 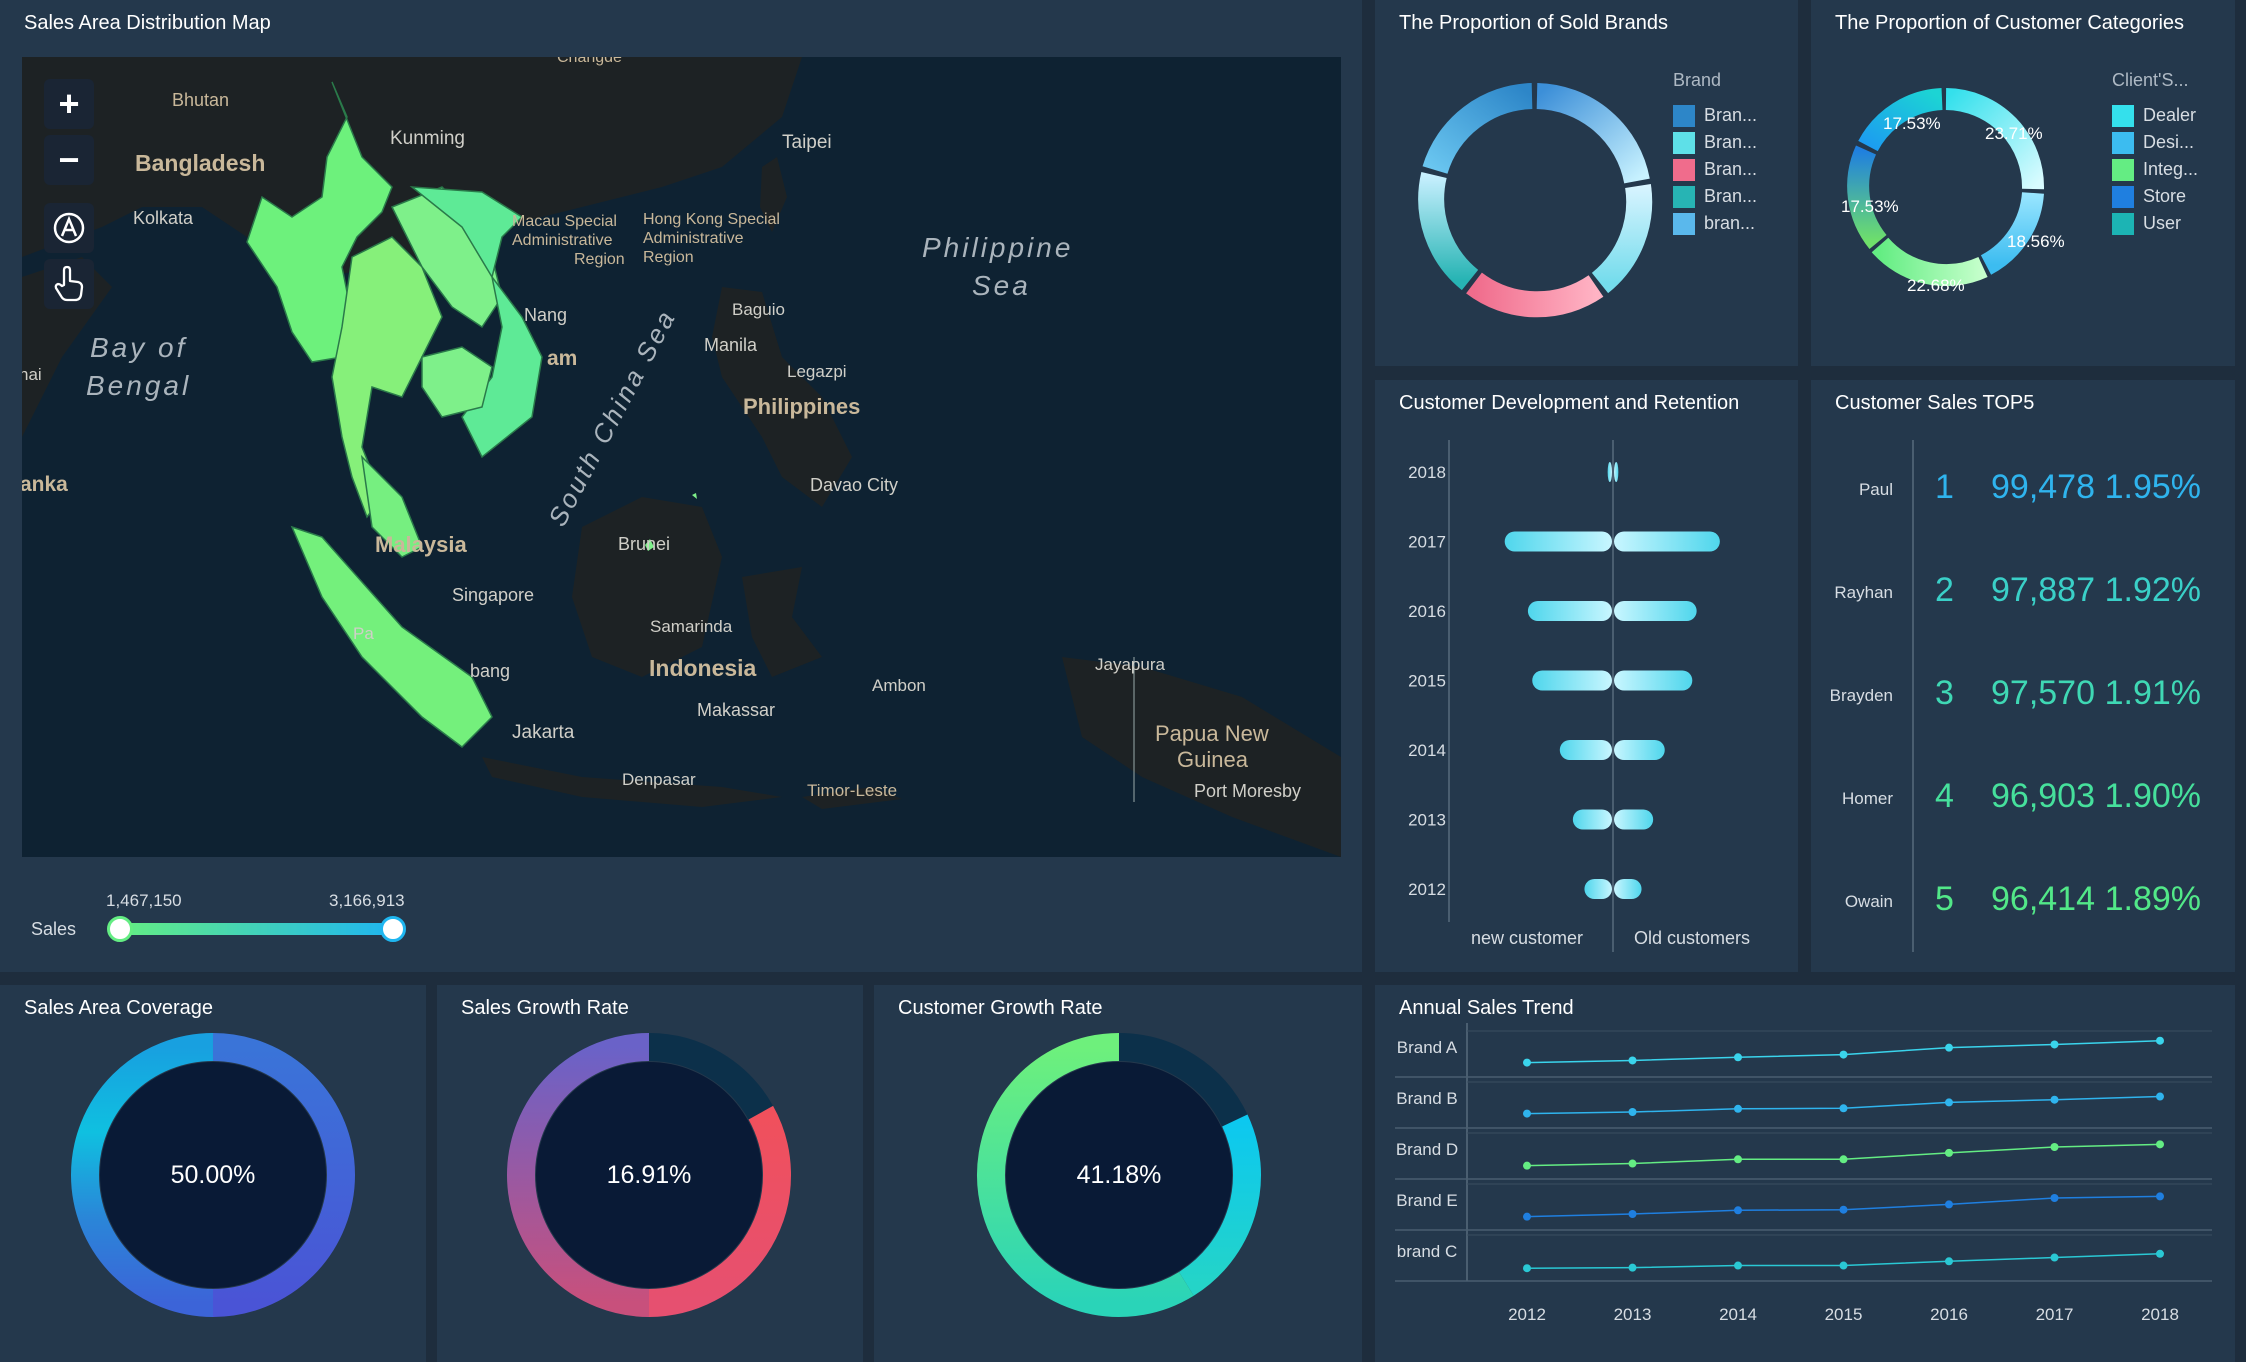 What do you see at coordinates (693, 238) in the screenshot?
I see `map-label: Administrative` at bounding box center [693, 238].